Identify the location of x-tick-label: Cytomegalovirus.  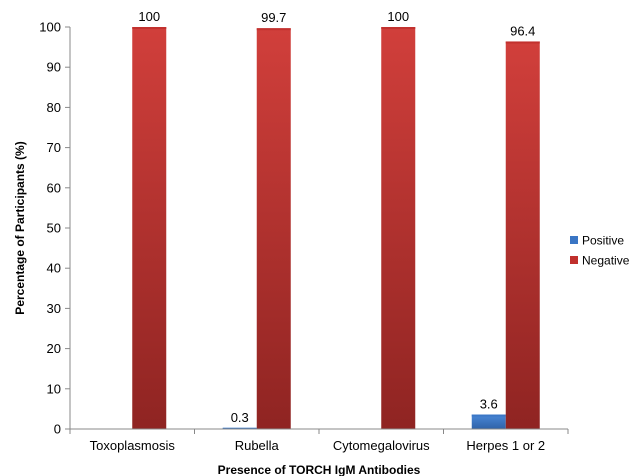
(381, 445).